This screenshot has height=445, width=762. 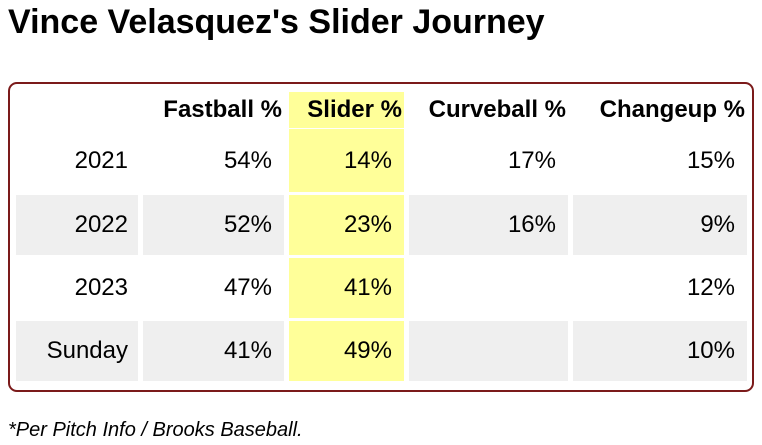 What do you see at coordinates (247, 287) in the screenshot?
I see `table-cell: 47%` at bounding box center [247, 287].